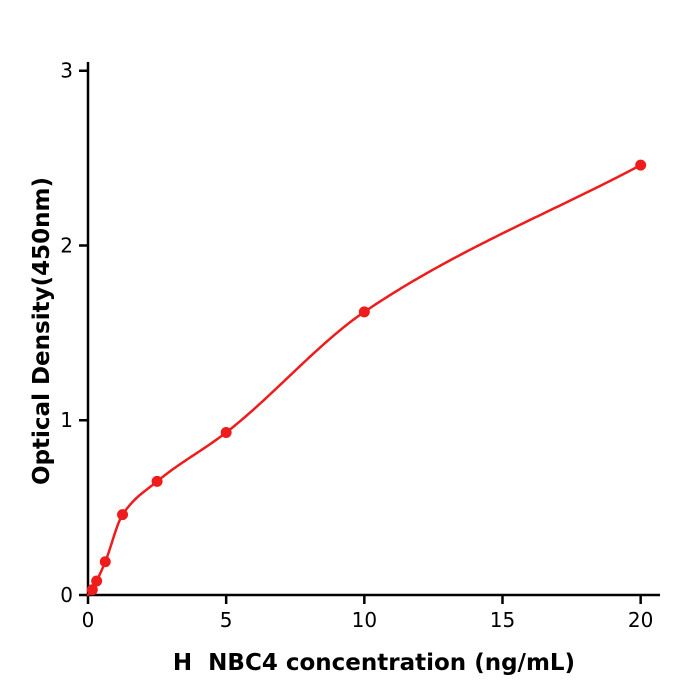 This screenshot has height=700, width=700. What do you see at coordinates (374, 663) in the screenshot?
I see `x-axis-label: H NBC4 concentration (ng/mL)` at bounding box center [374, 663].